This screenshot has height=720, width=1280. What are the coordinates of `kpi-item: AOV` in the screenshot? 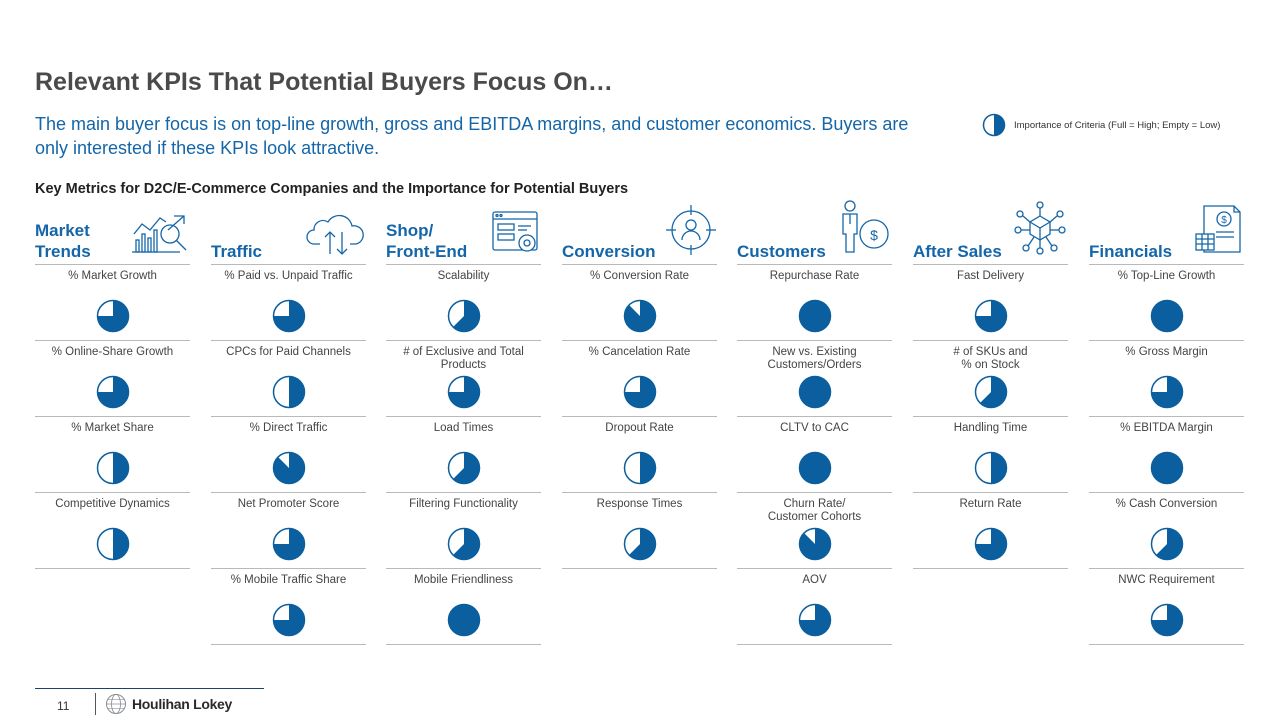 It's located at (814, 607).